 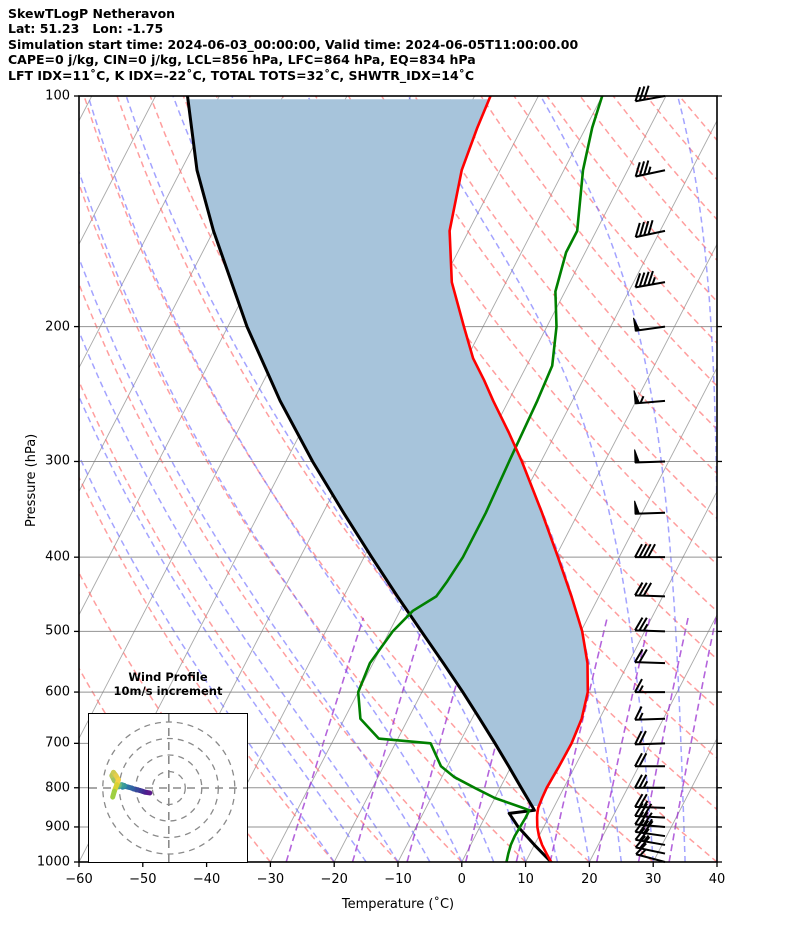 I want to click on x-axis-tick-label: 0, so click(x=461, y=879).